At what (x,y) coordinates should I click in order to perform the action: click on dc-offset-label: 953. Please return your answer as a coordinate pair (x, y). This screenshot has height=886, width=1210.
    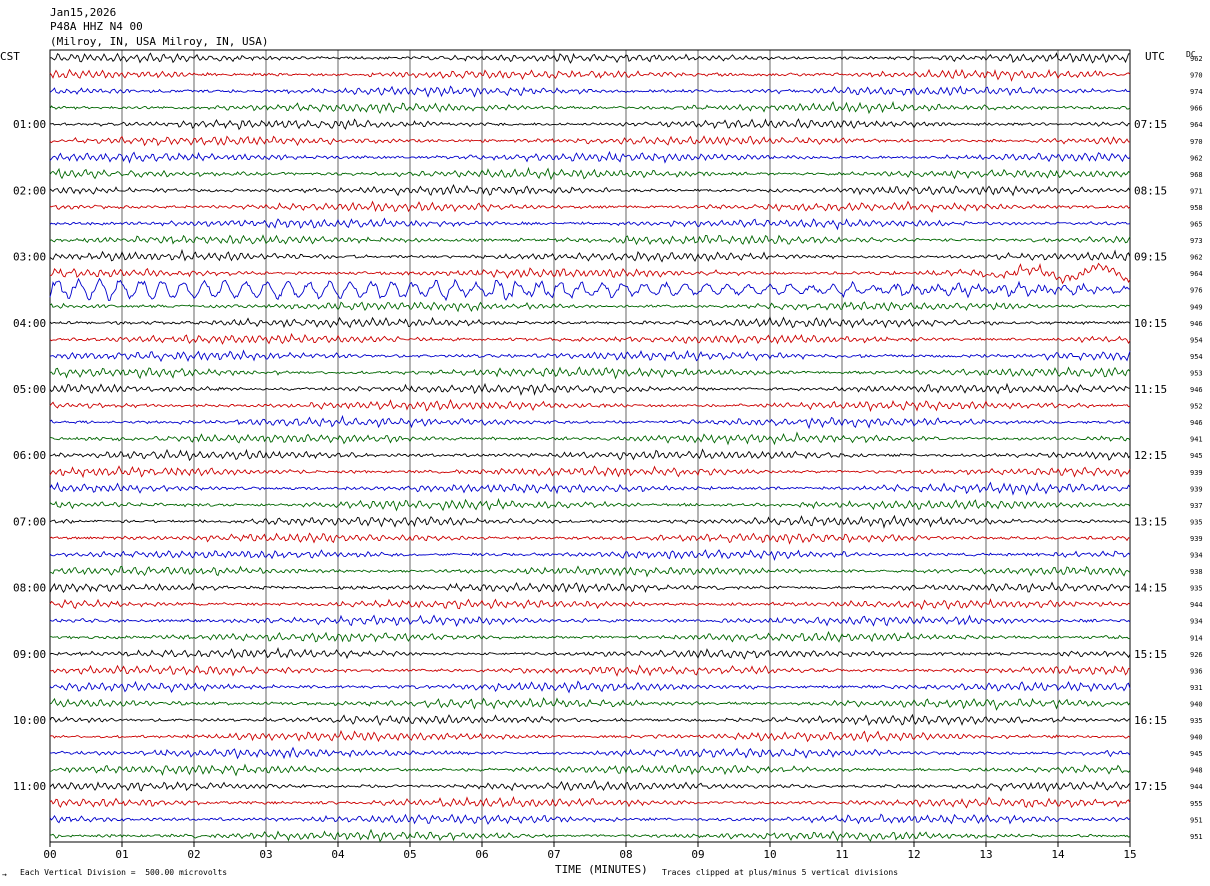
    Looking at the image, I should click on (1196, 373).